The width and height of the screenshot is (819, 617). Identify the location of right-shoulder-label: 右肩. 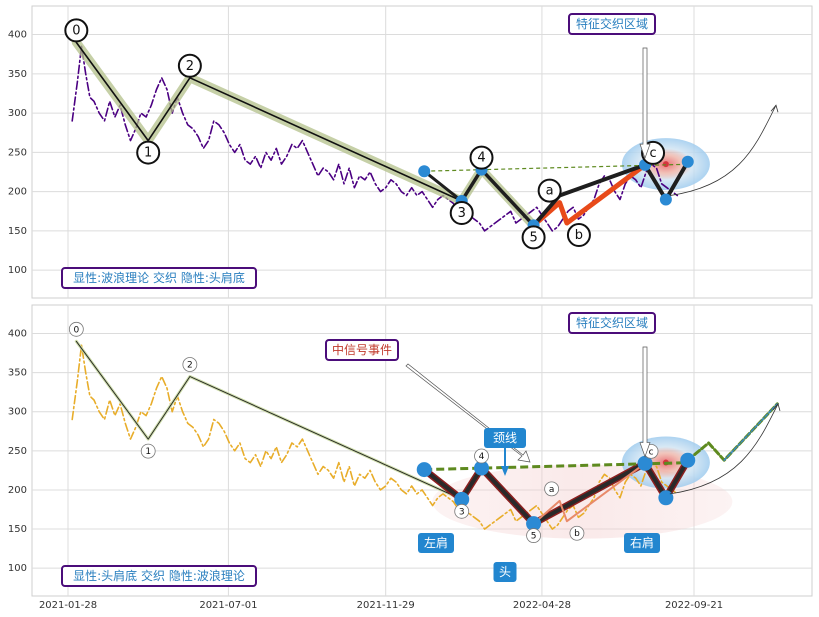
(642, 542).